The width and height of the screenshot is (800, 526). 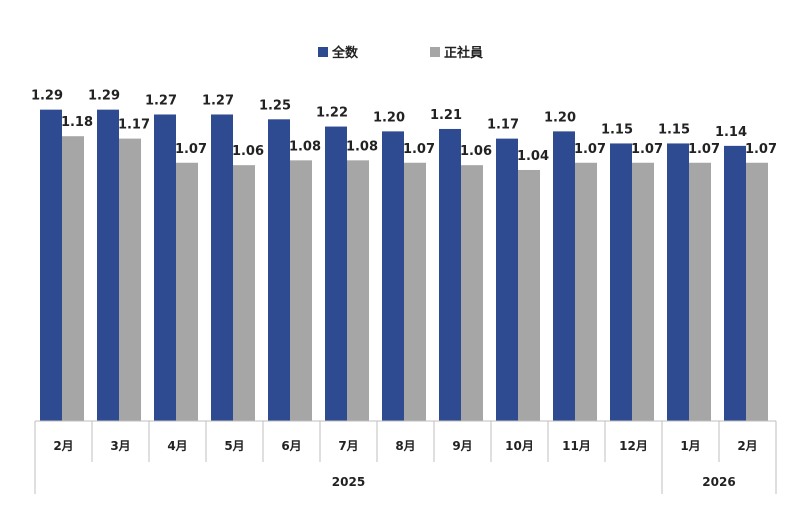 I want to click on legend-item-regular: 正社員, so click(x=456, y=53).